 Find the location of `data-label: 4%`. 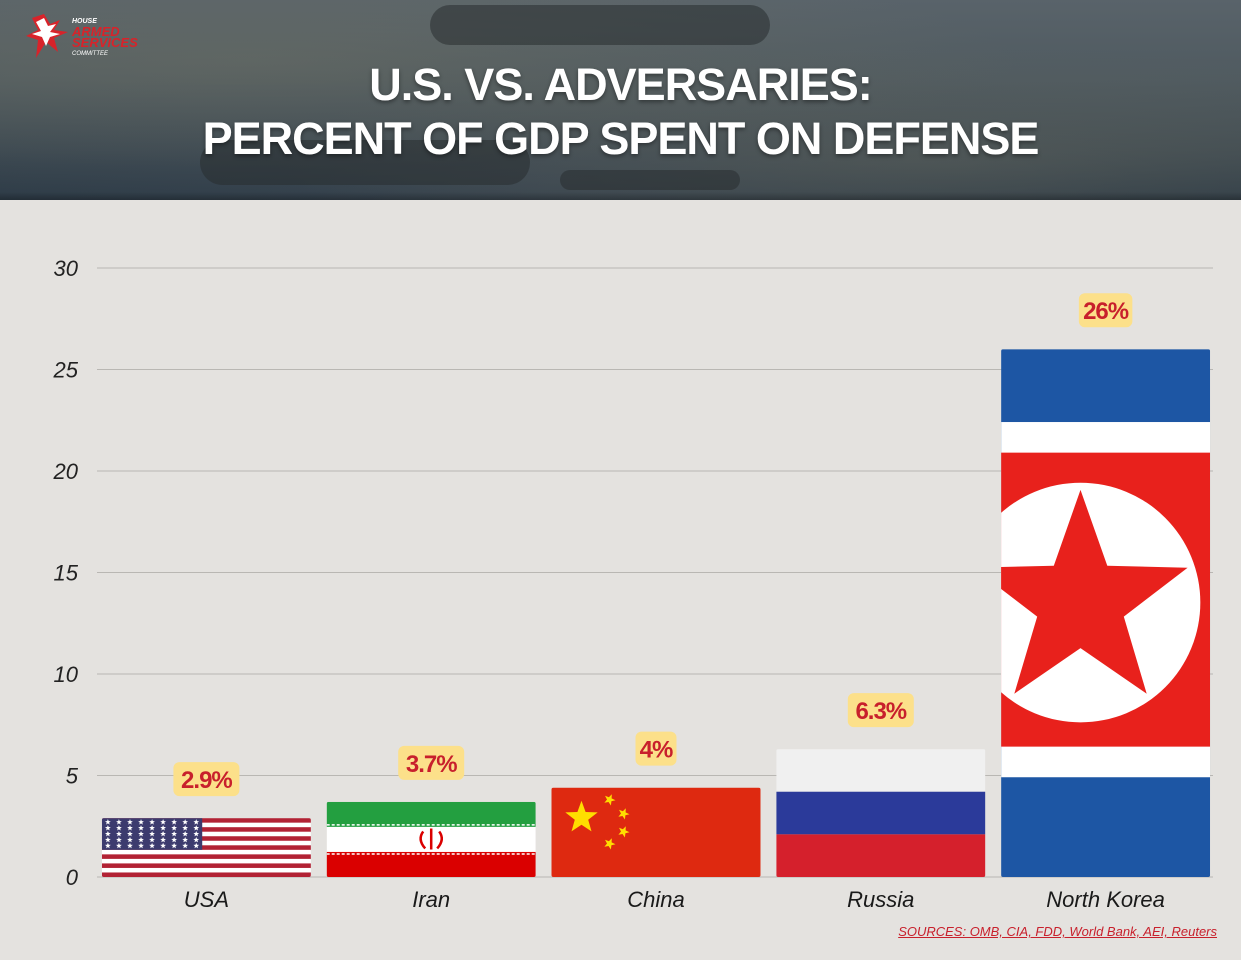

data-label: 4% is located at coordinates (656, 750).